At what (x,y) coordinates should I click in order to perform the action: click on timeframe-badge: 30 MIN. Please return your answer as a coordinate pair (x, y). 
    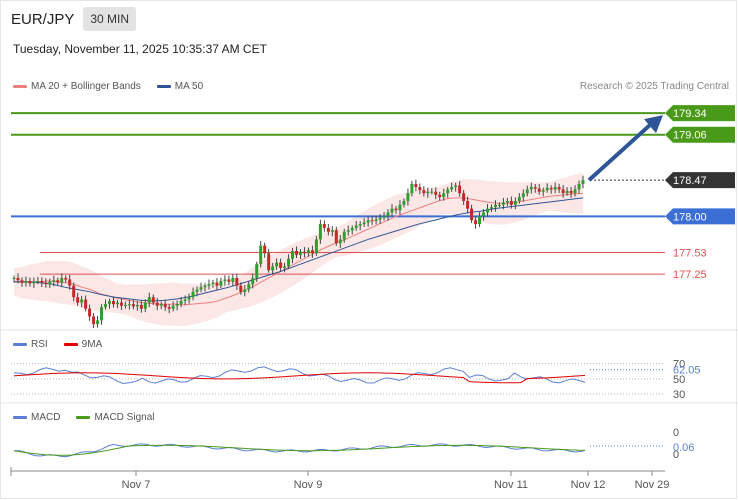
    Looking at the image, I should click on (110, 19).